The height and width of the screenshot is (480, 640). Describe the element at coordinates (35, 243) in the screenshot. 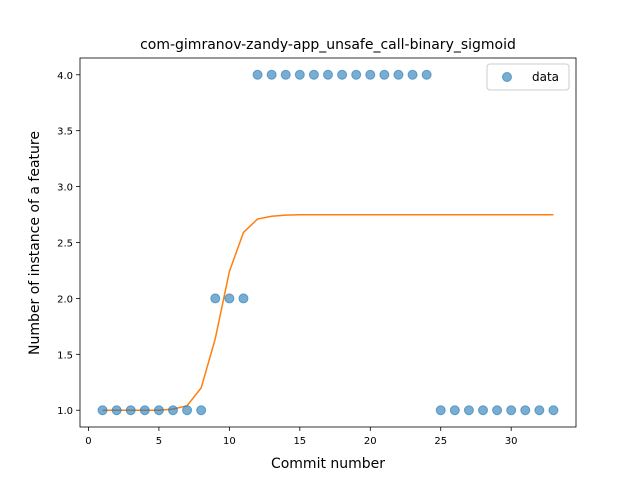

I see `y-axis-label: Number of instance of a feature` at that location.